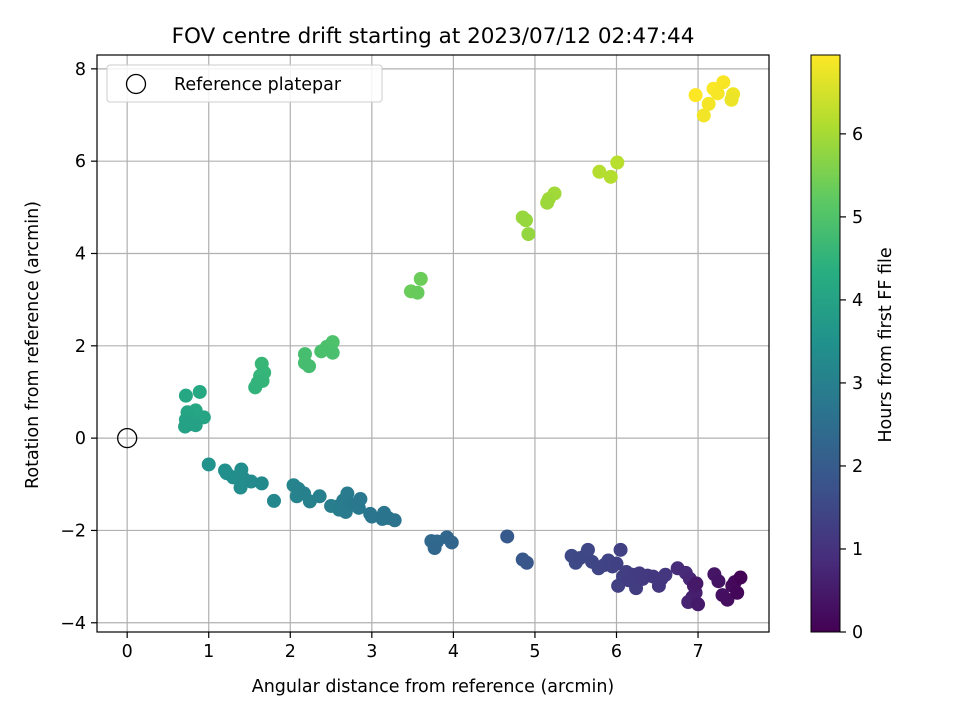  I want to click on y-tick-label: −4, so click(73, 624).